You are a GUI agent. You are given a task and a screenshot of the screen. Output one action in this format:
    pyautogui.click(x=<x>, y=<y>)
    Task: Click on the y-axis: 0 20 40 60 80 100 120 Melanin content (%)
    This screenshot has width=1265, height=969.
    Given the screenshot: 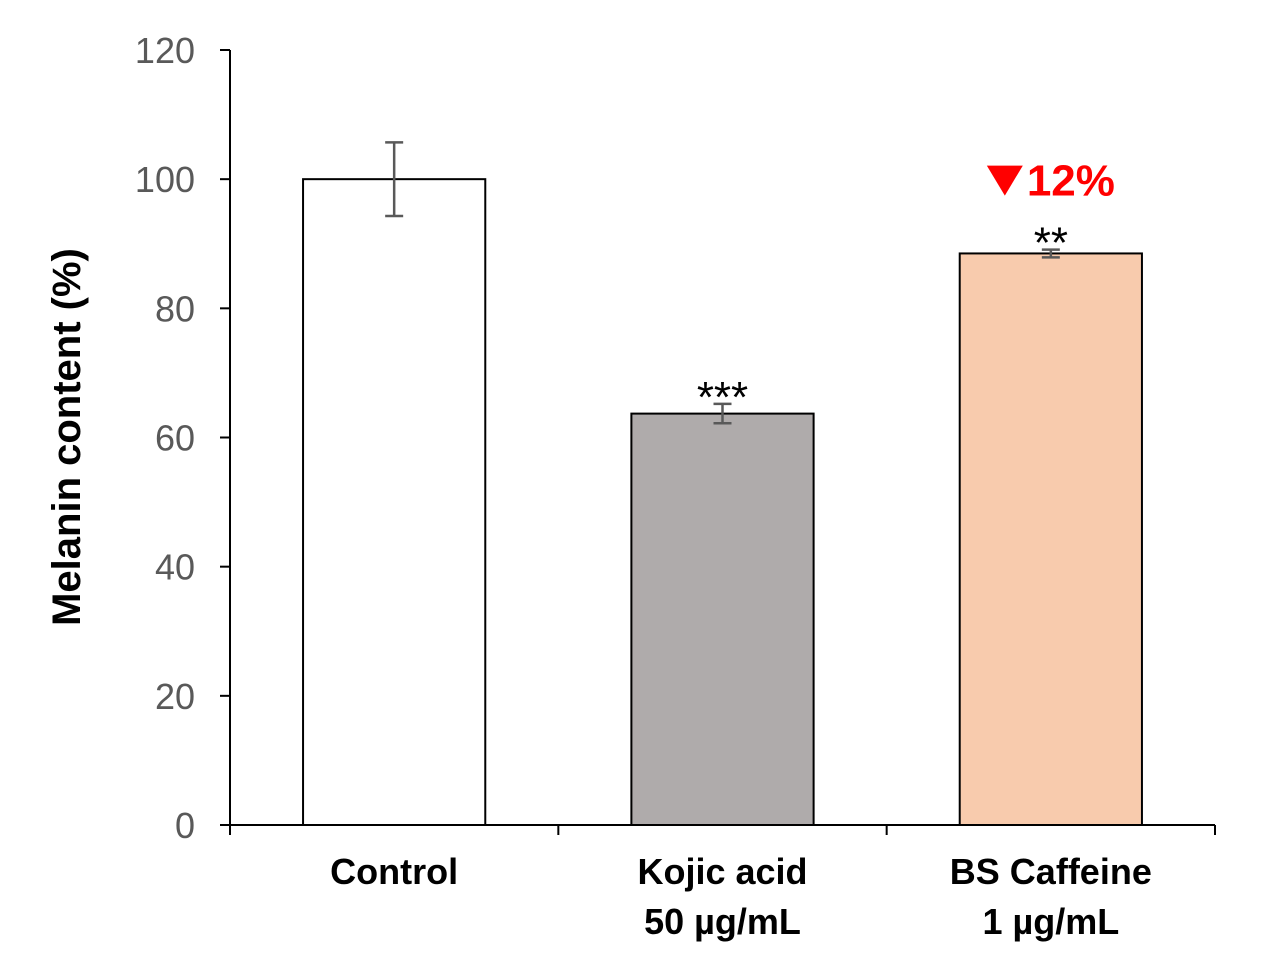 What is the action you would take?
    pyautogui.click(x=138, y=438)
    